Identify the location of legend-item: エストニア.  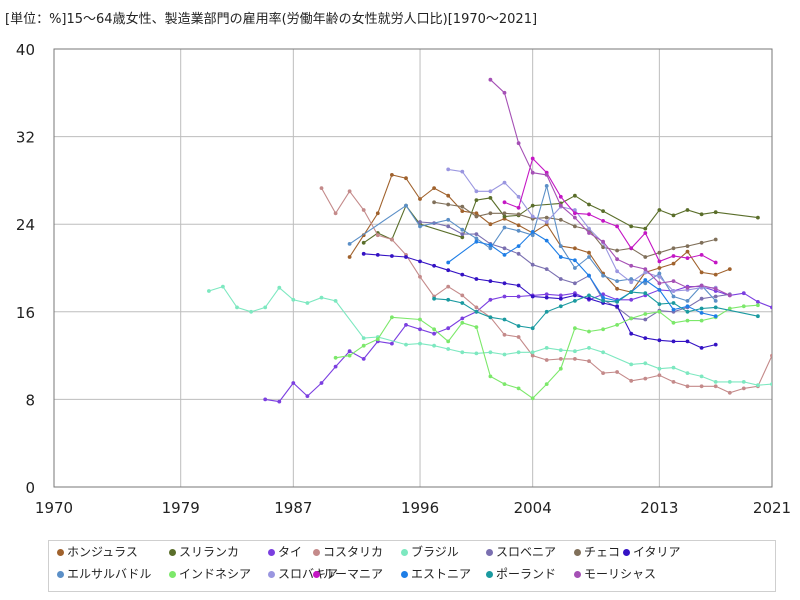
(436, 574).